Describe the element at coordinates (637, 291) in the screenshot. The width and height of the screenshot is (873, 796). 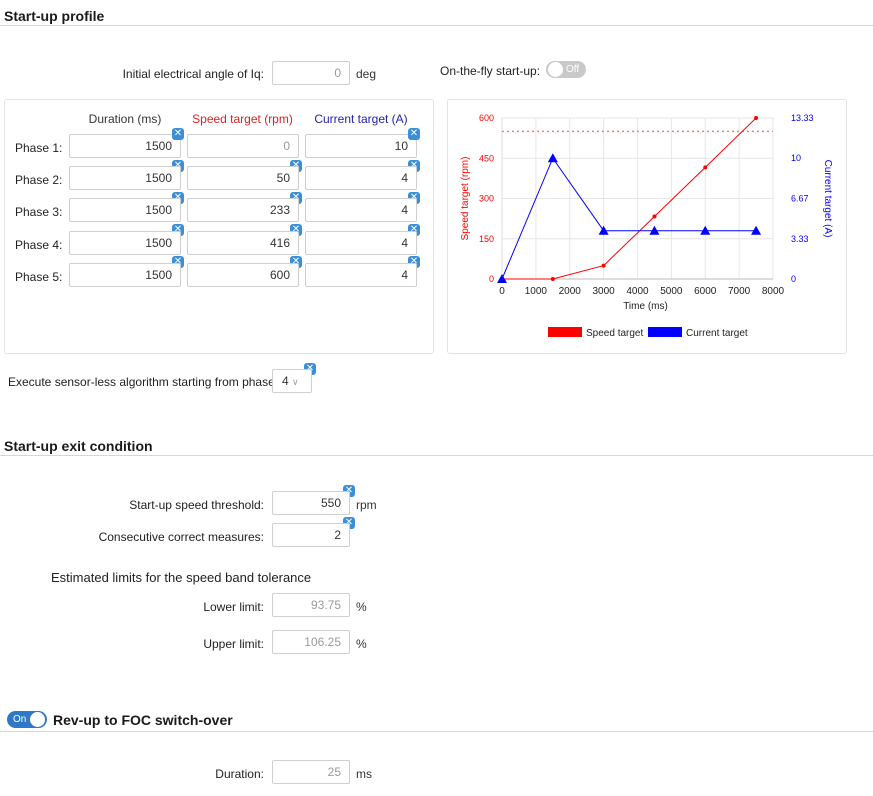
I see `x-tick-label: 4000` at that location.